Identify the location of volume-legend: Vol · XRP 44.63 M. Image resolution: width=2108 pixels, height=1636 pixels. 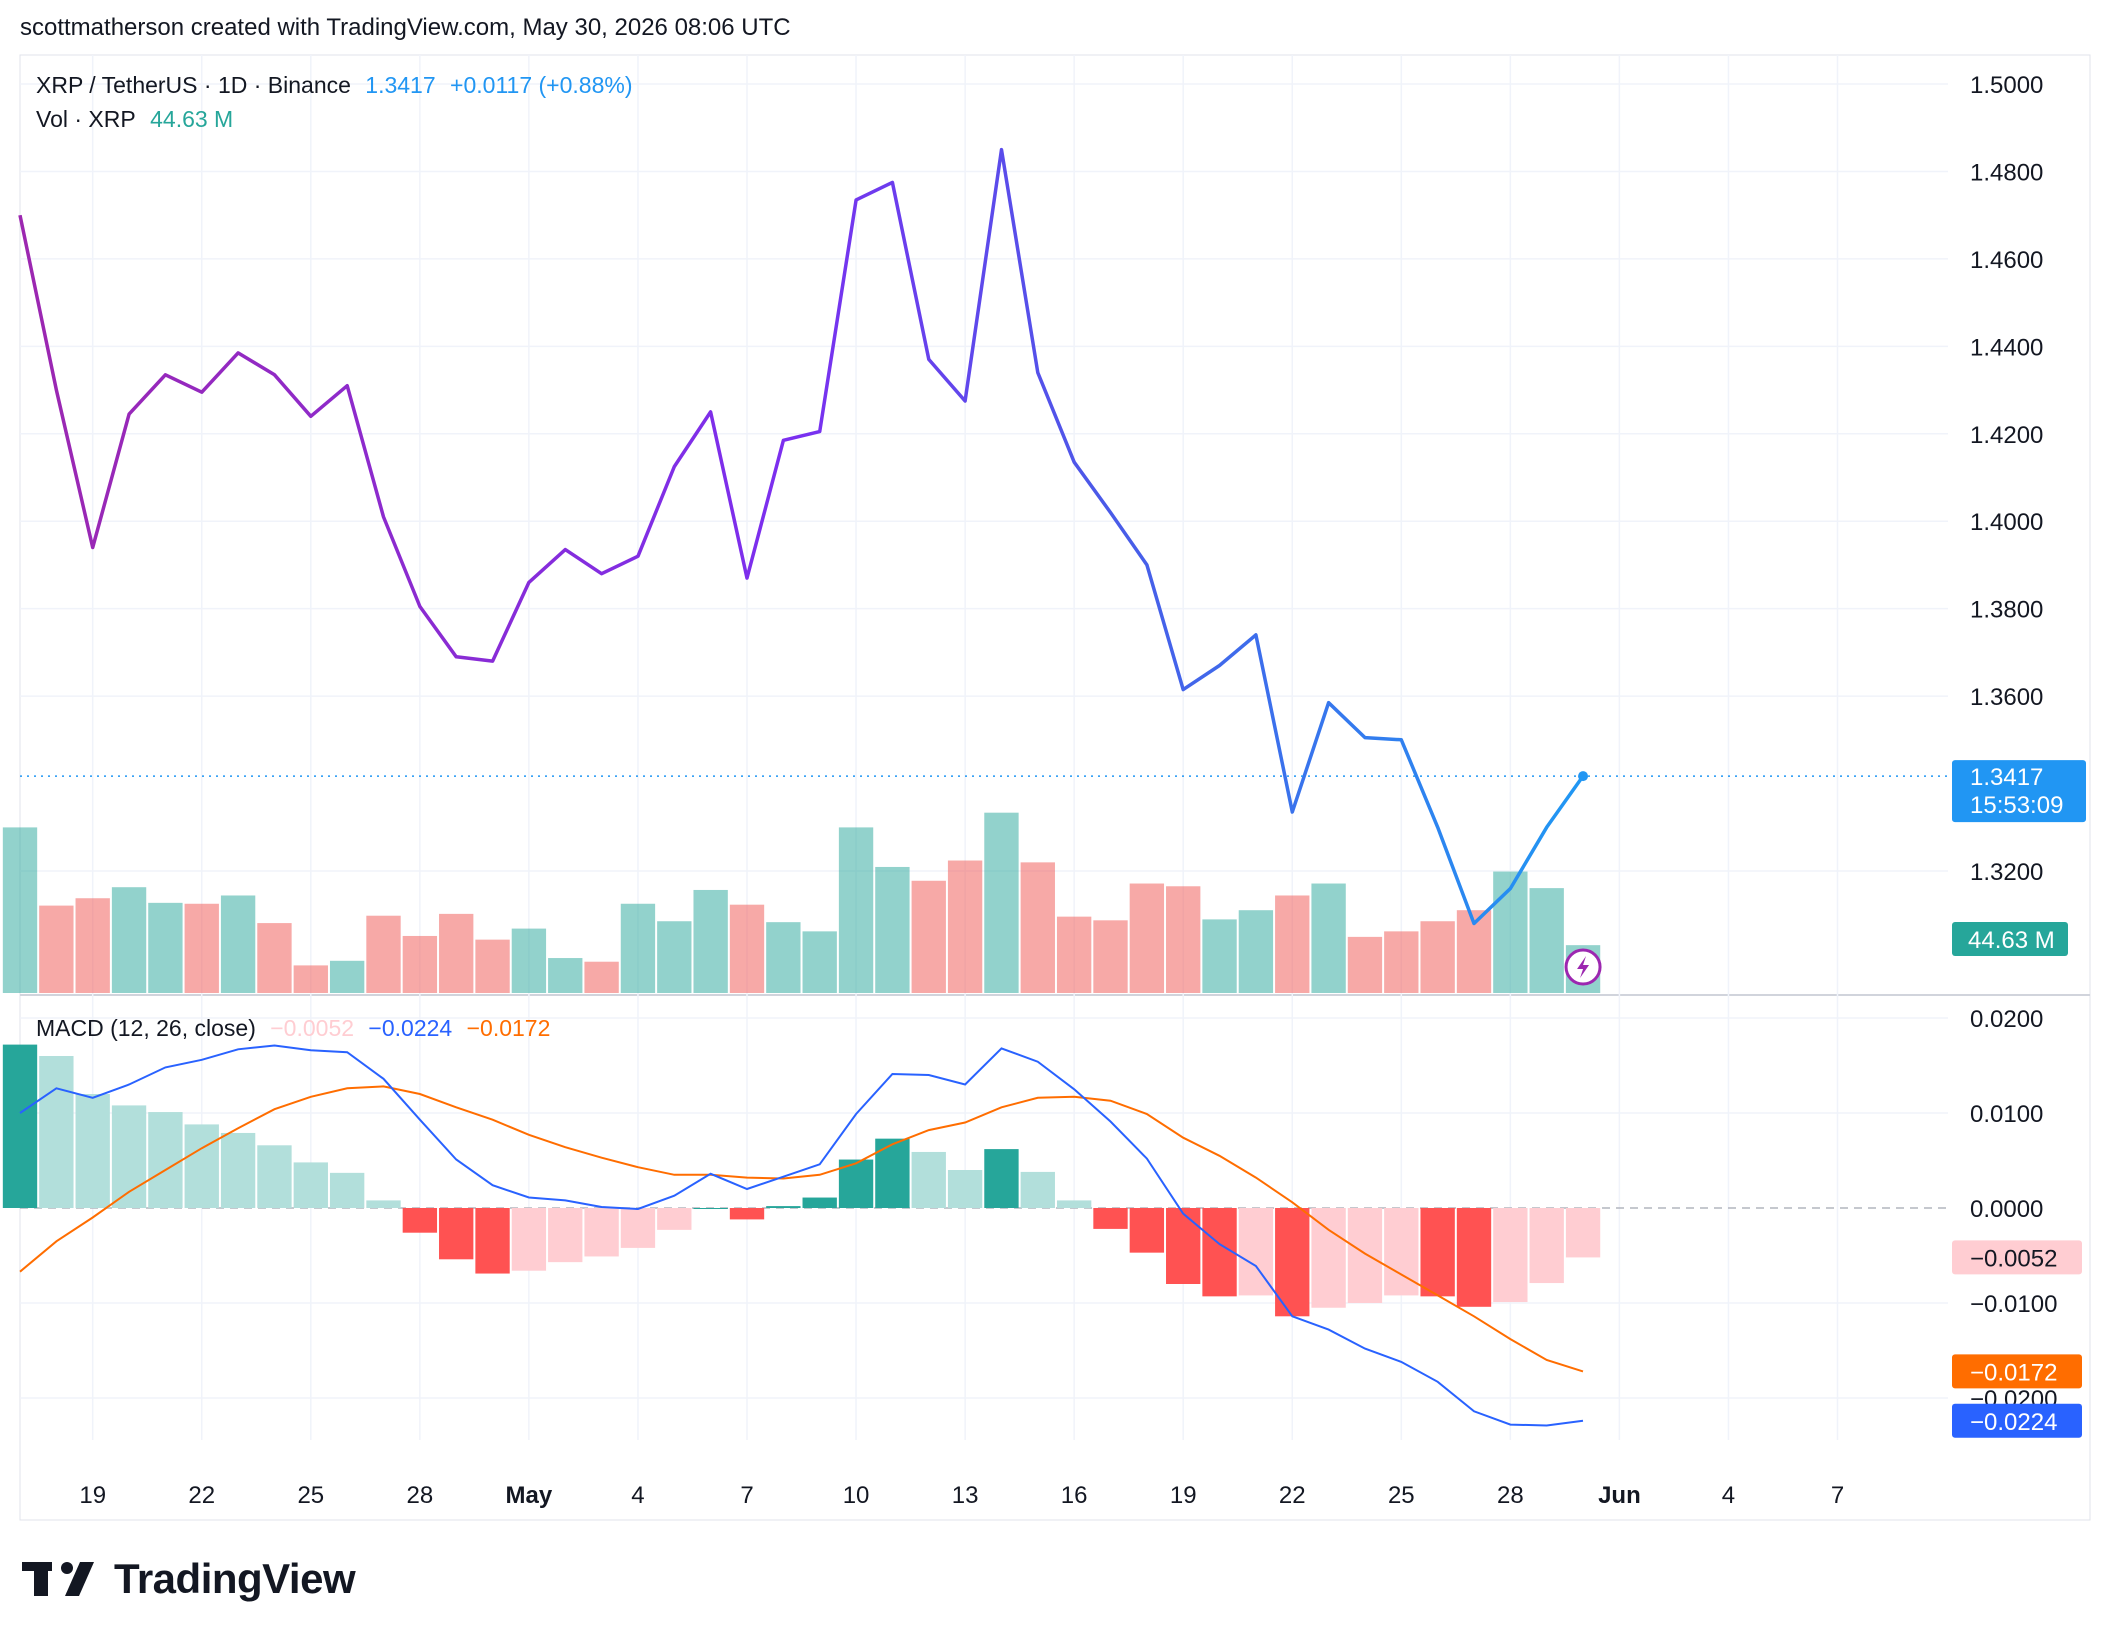
(138, 119).